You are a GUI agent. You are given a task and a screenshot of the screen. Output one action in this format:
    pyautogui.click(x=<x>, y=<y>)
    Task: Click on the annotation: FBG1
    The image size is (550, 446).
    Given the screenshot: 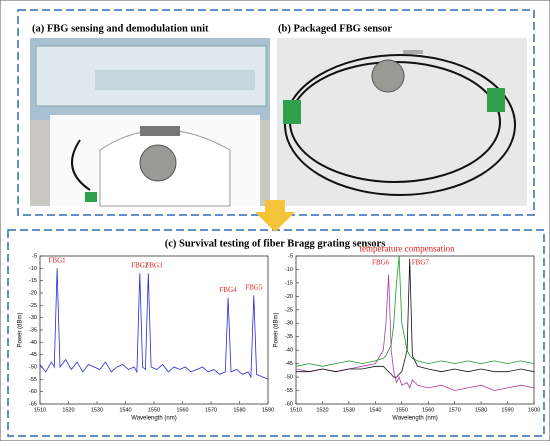 What is the action you would take?
    pyautogui.click(x=58, y=261)
    